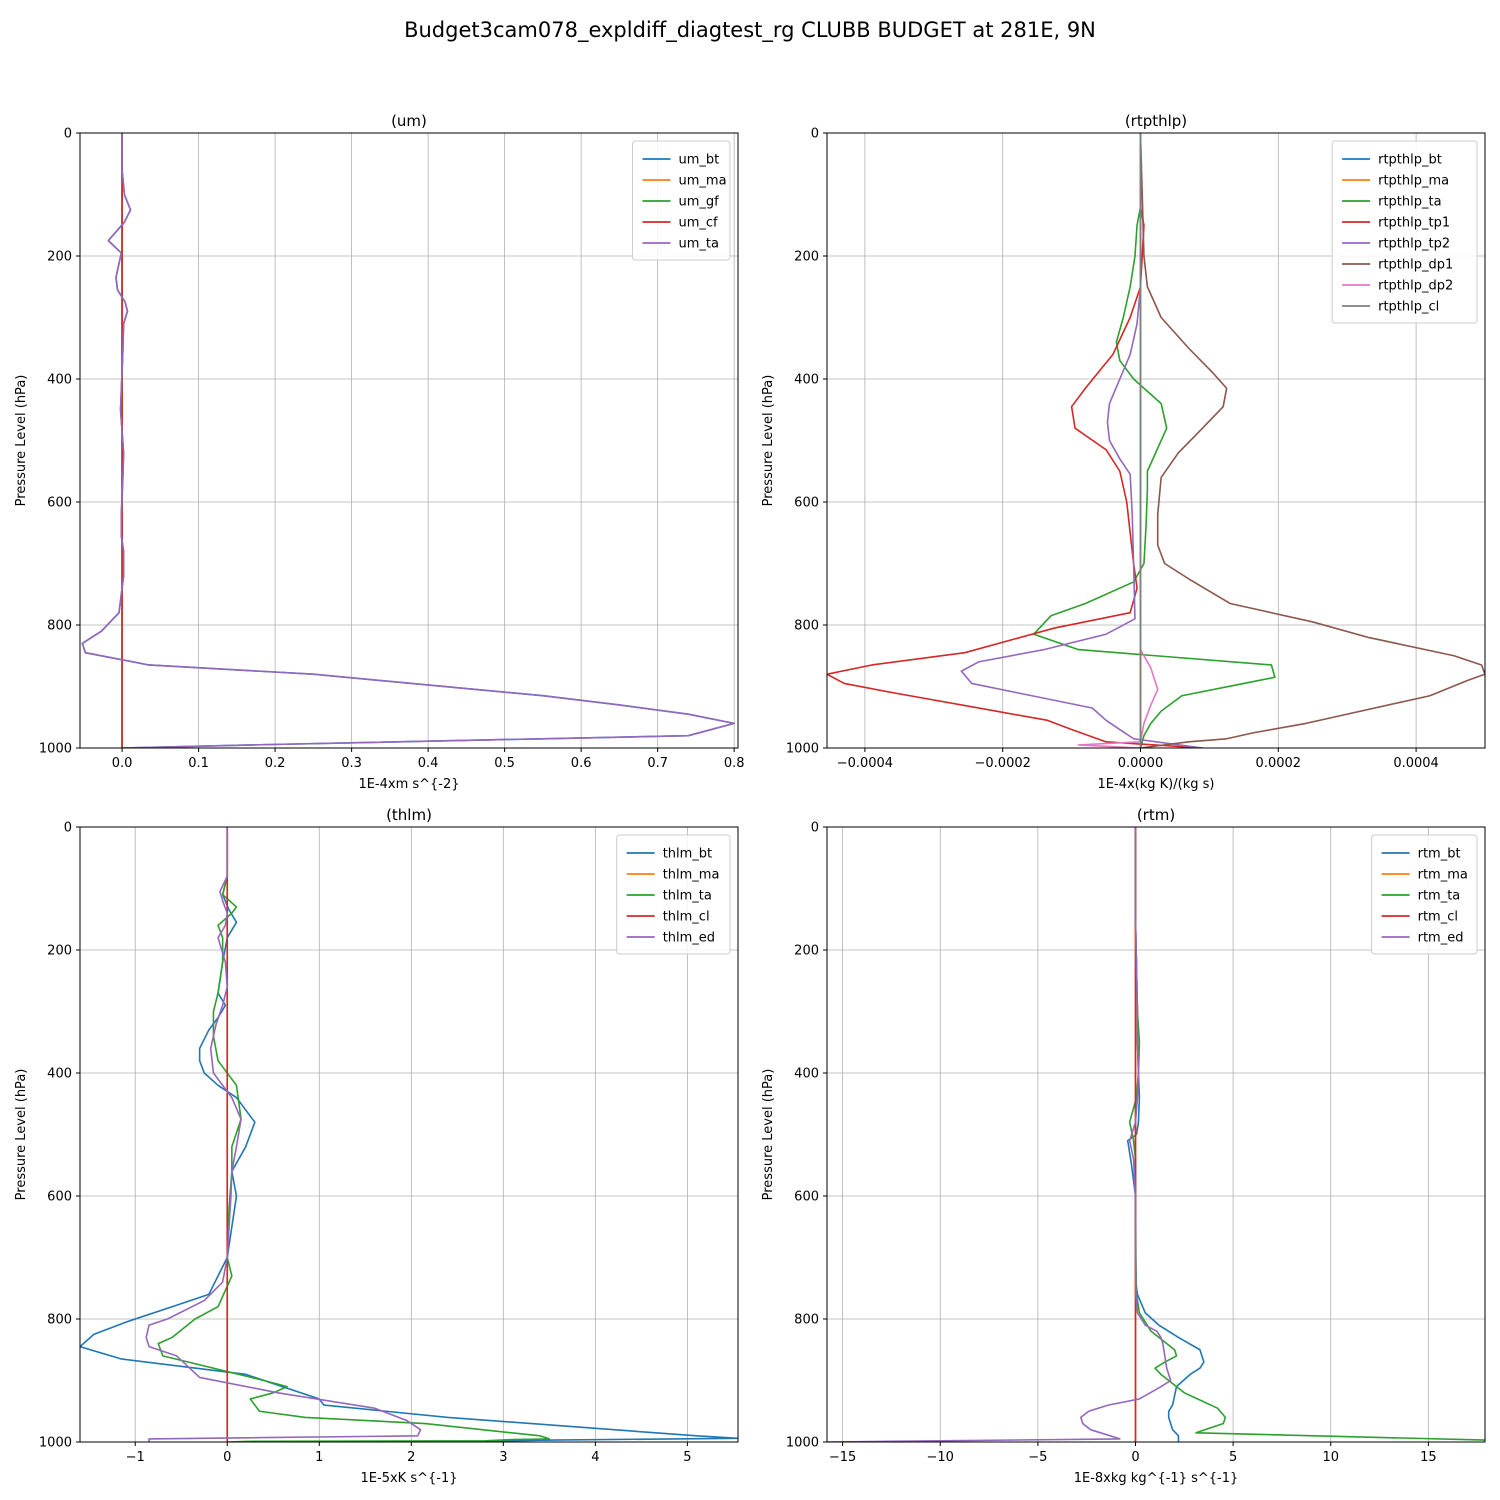  I want to click on legend-label-thlm_bt: thlm_bt, so click(687, 854).